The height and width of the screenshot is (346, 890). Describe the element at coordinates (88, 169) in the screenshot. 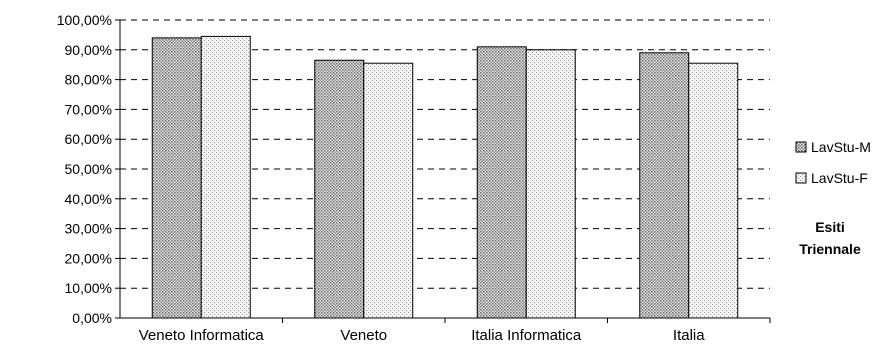

I see `y-tick-label: 50,00%` at that location.